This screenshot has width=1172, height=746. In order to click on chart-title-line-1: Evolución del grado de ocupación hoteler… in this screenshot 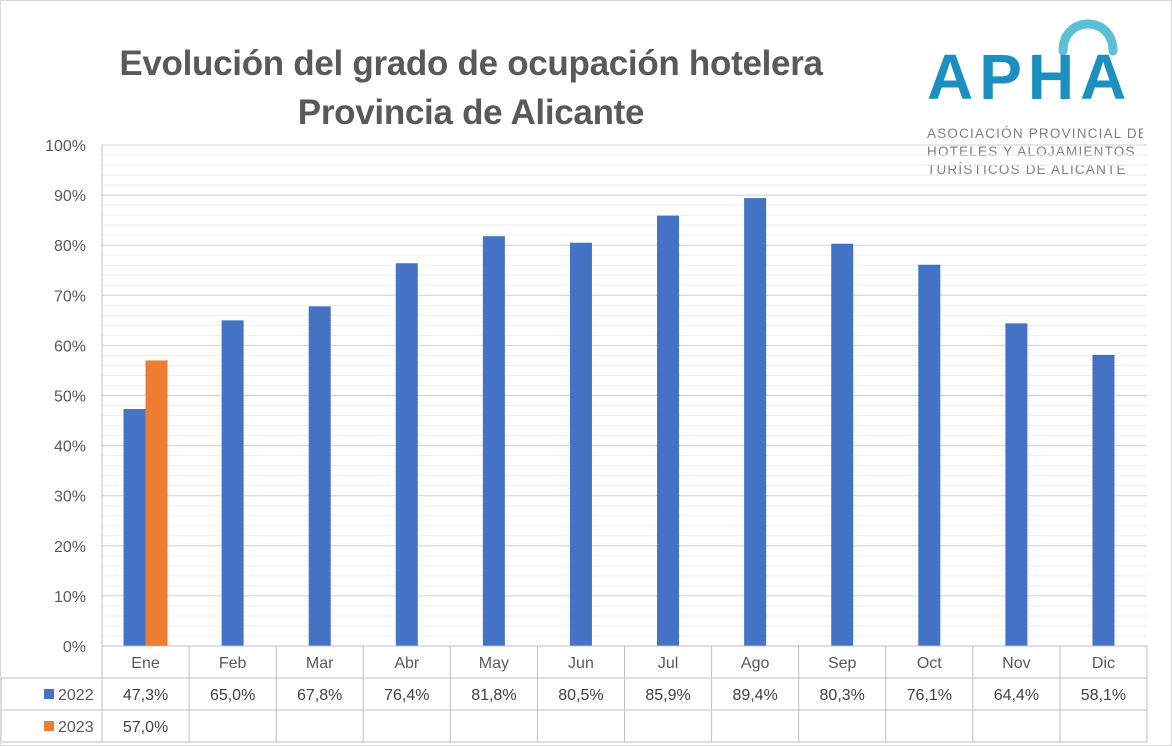, I will do `click(471, 63)`.